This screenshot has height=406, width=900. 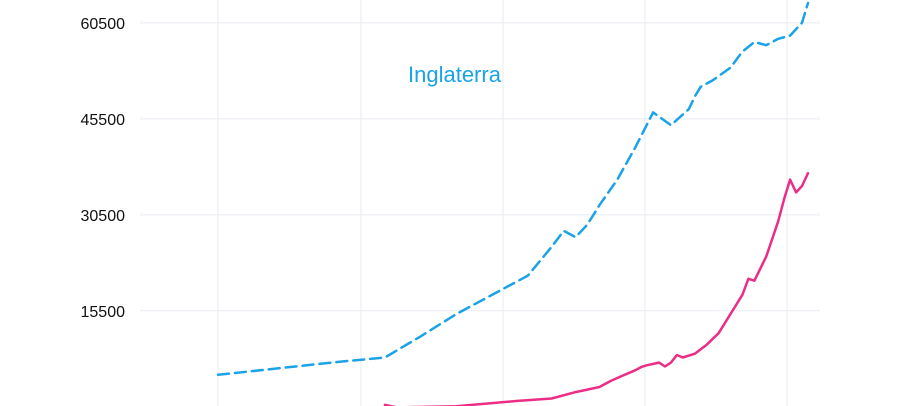 What do you see at coordinates (103, 216) in the screenshot?
I see `y-tick-label: 30500` at bounding box center [103, 216].